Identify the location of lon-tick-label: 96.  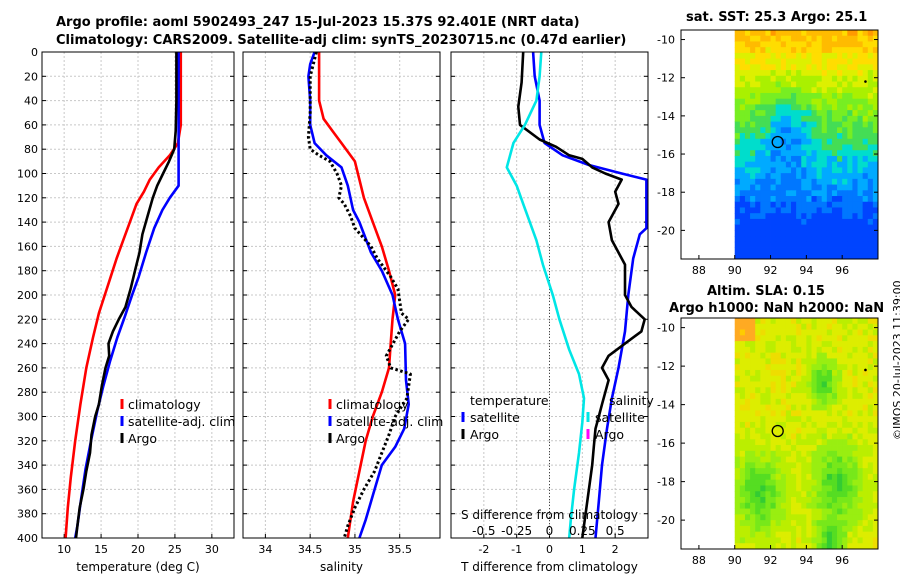
(842, 270).